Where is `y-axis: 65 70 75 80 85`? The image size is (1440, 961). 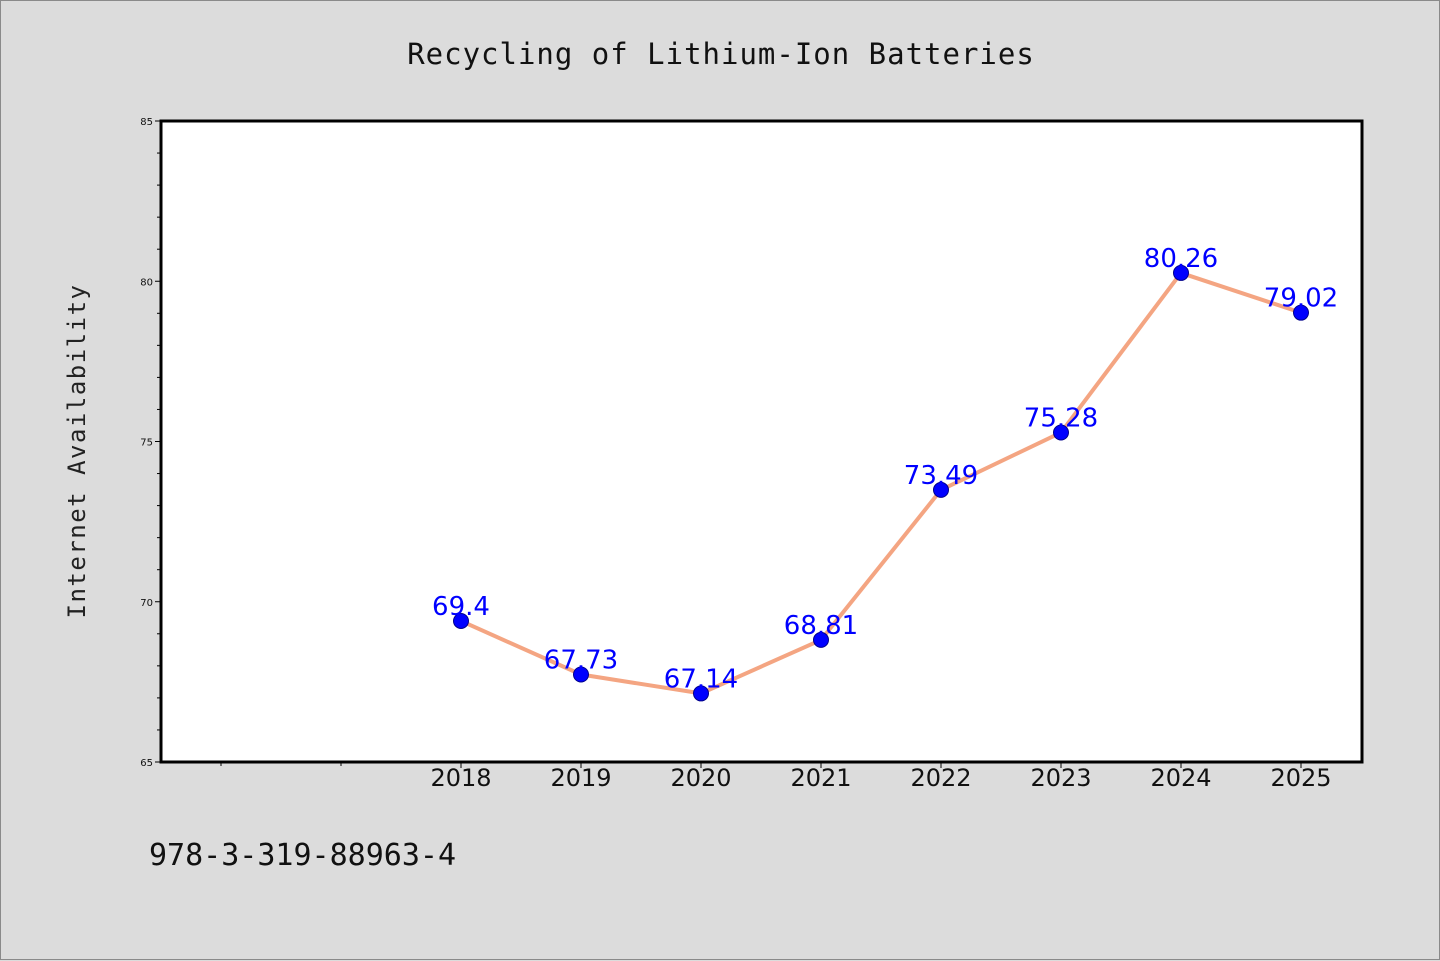
y-axis: 65 70 75 80 85 is located at coordinates (150, 443).